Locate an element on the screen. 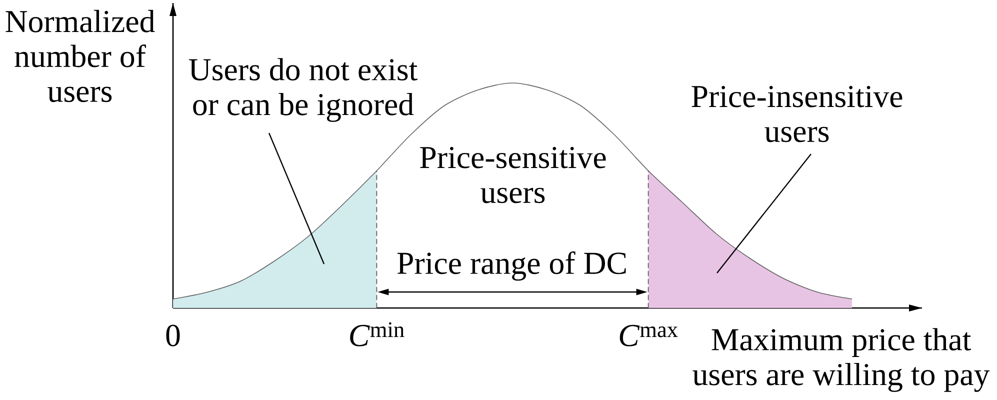  annotation: Price range of DC is located at coordinates (511, 266).